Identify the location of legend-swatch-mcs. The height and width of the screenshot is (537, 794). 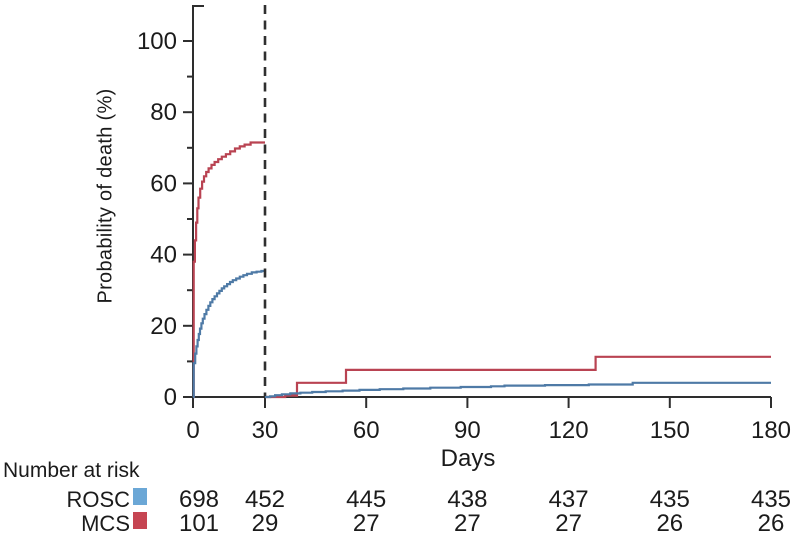
(140, 520).